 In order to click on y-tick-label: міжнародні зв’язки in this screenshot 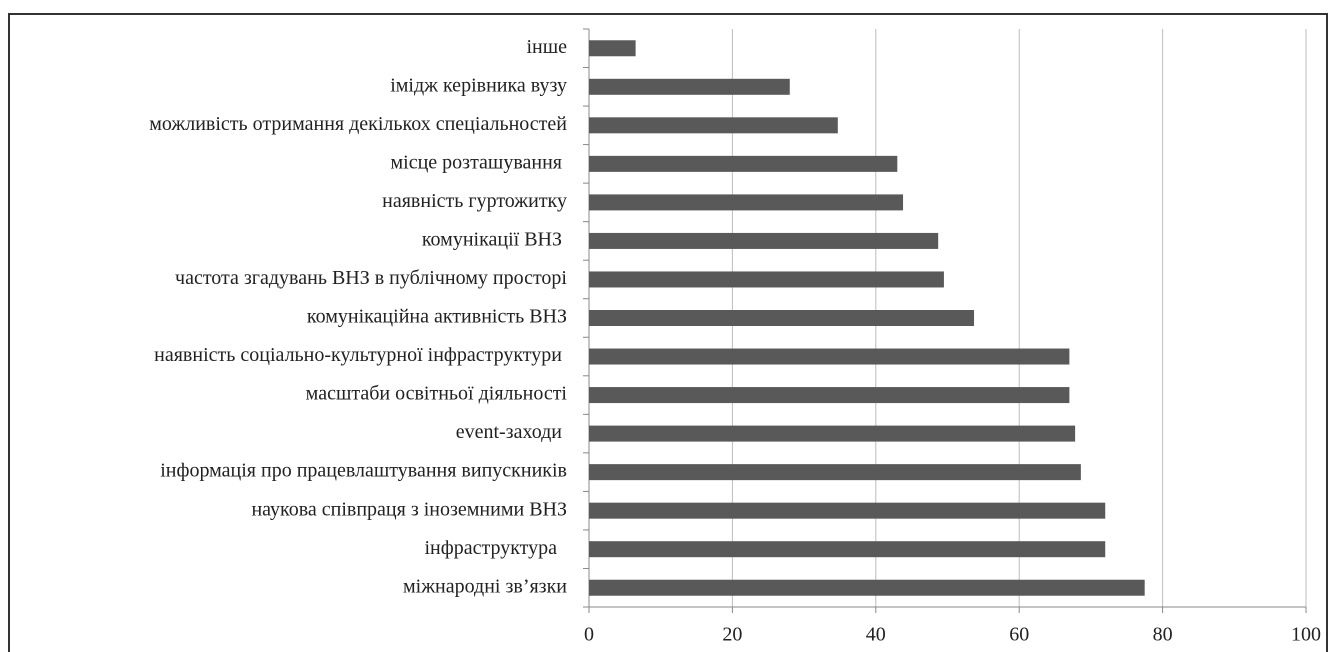, I will do `click(485, 586)`.